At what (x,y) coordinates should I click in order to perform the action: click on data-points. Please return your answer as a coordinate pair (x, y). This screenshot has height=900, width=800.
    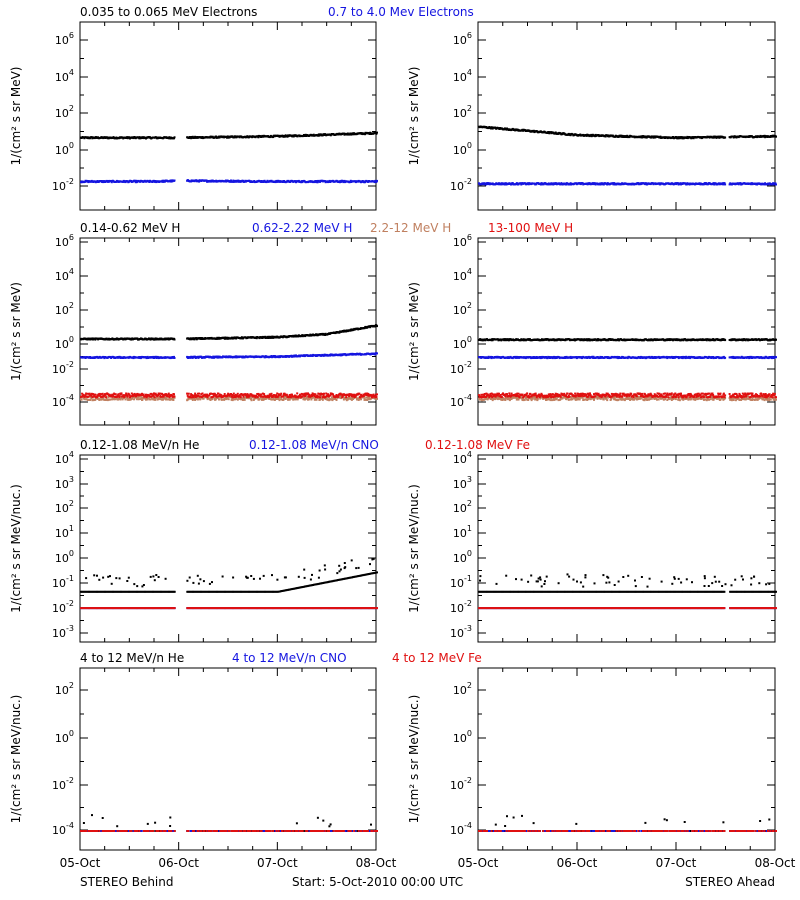
    Looking at the image, I should click on (229, 363).